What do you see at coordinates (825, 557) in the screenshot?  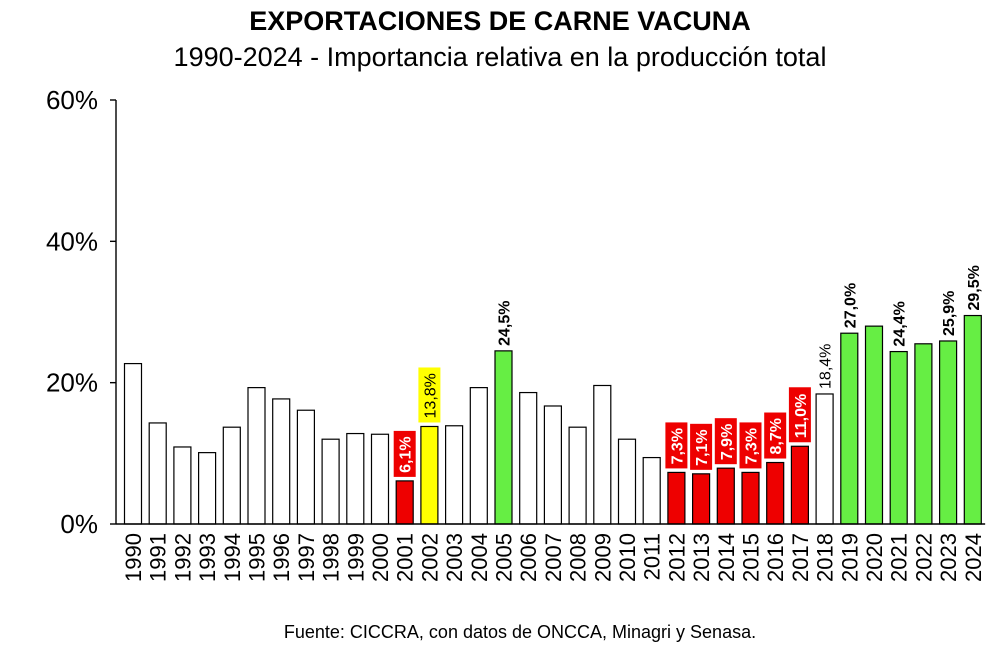 I see `x-tick-label: 2018` at bounding box center [825, 557].